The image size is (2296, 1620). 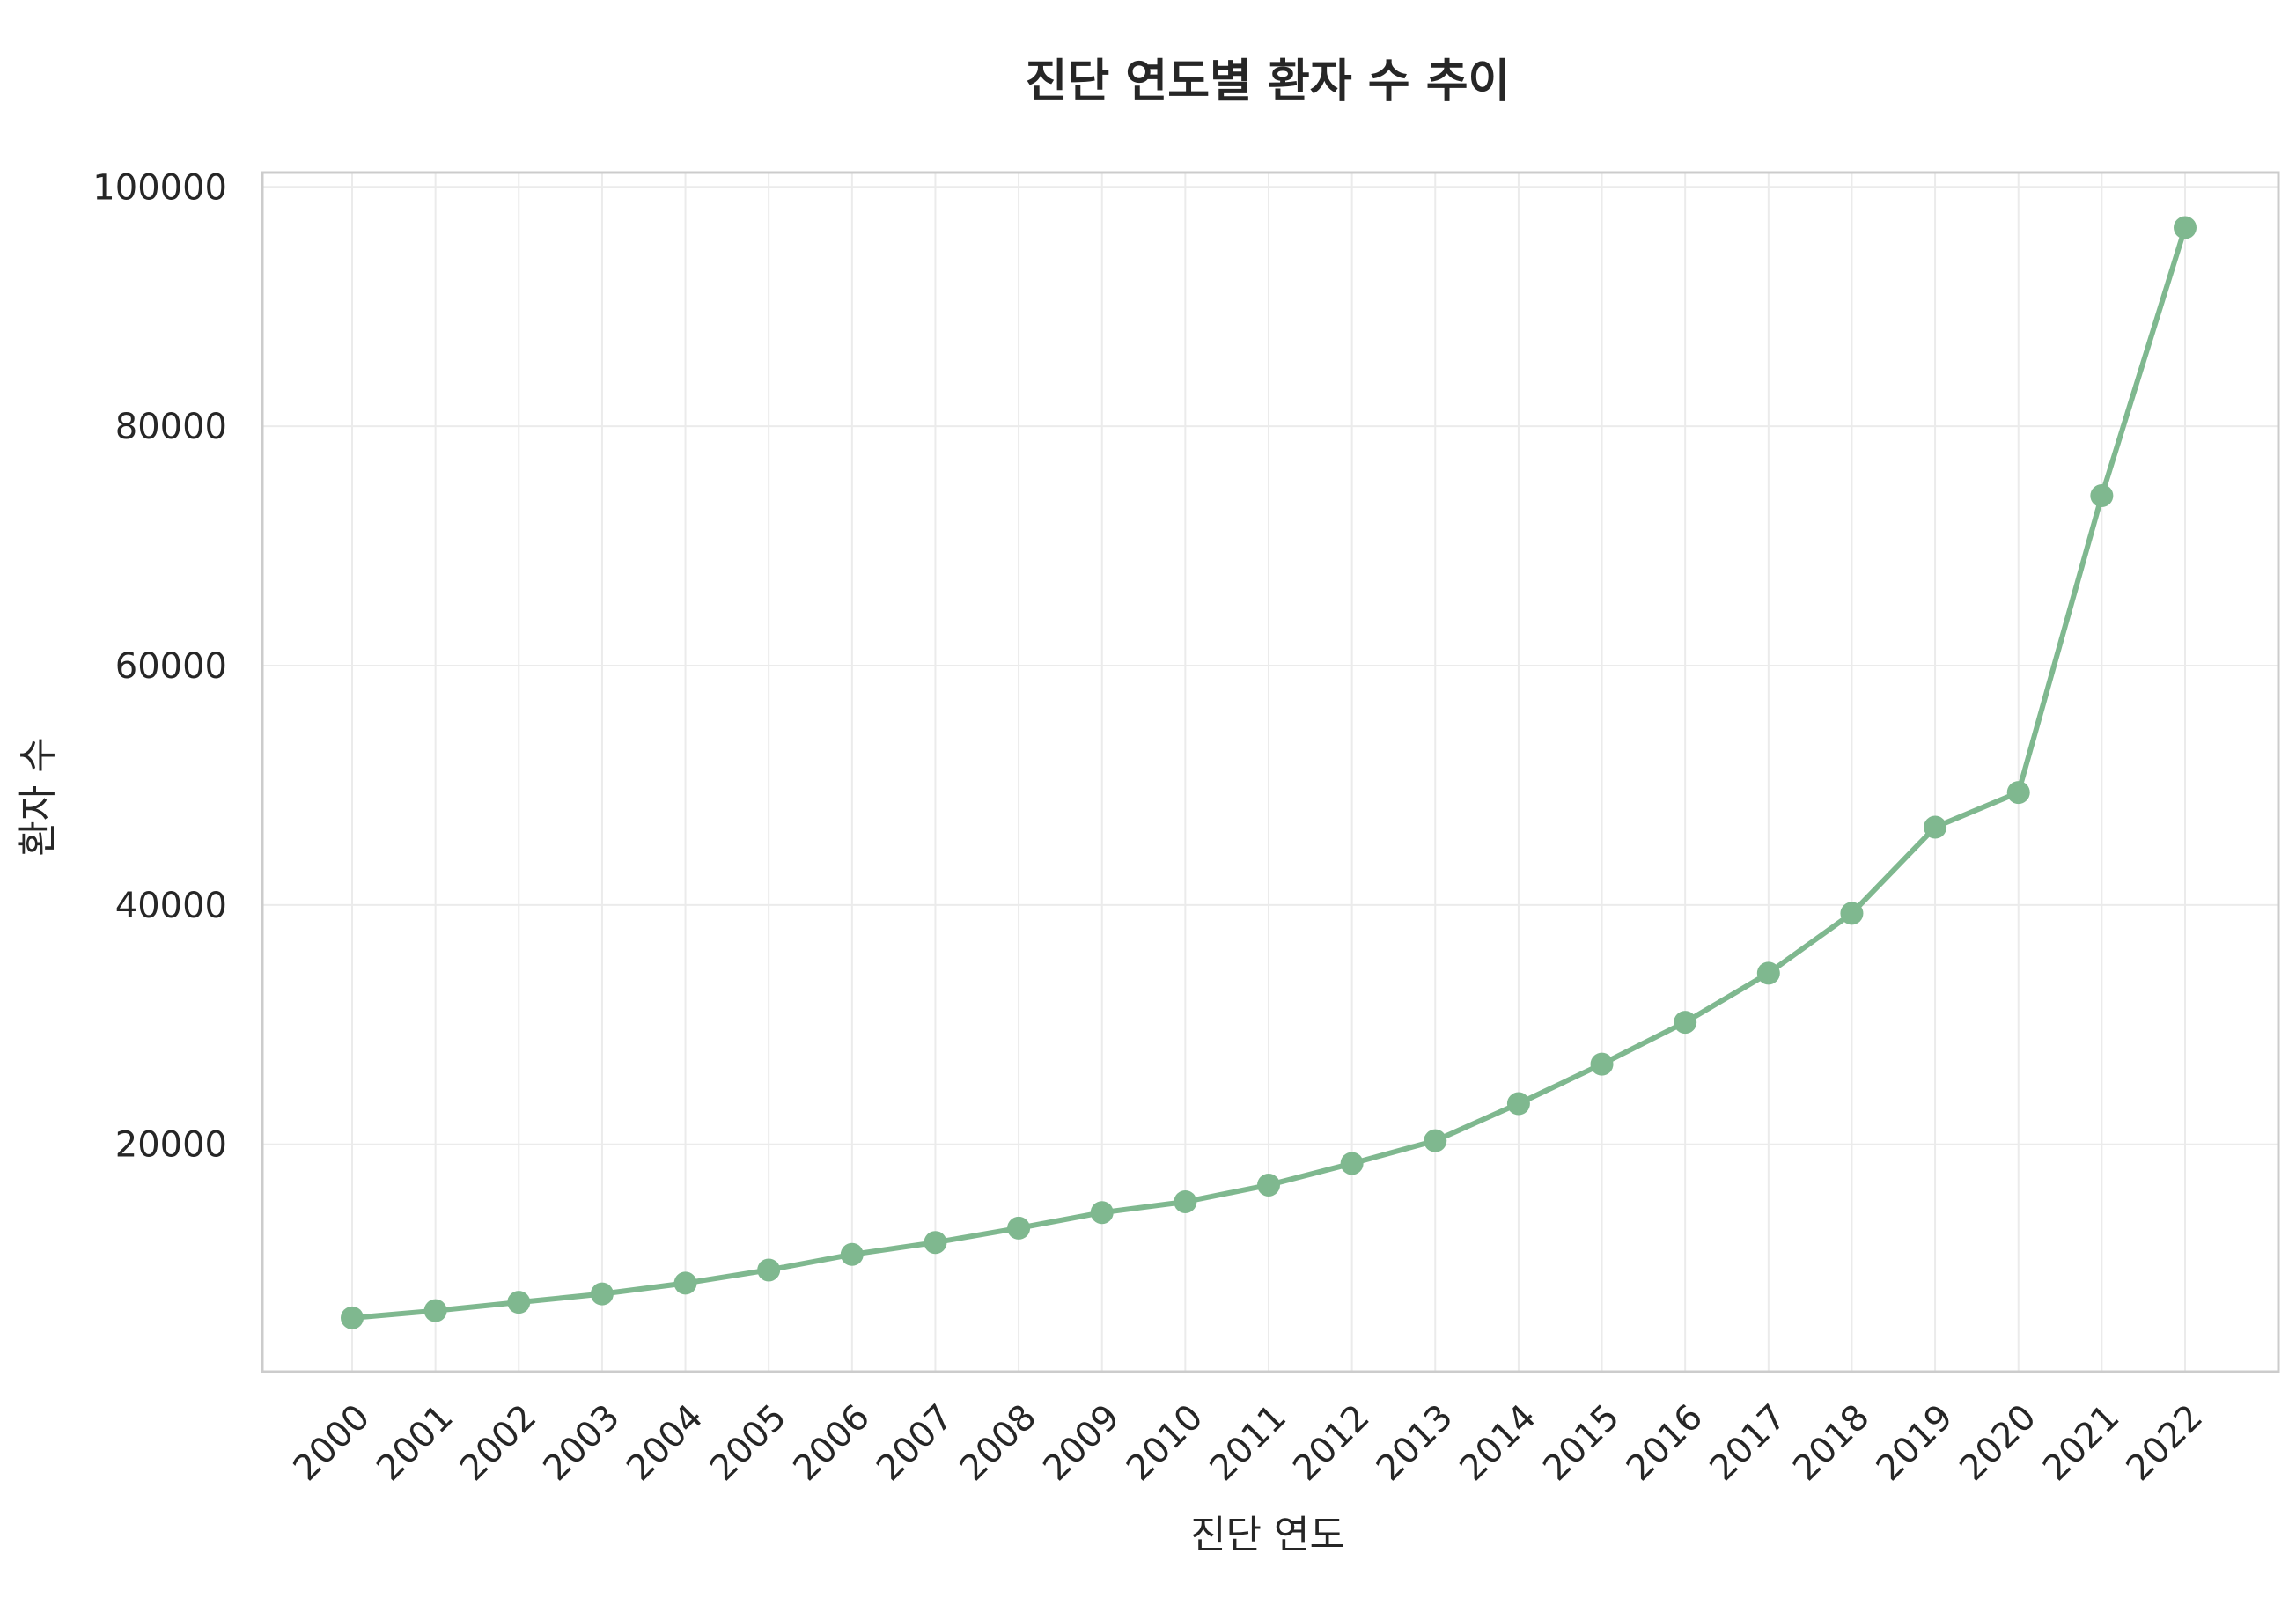 What do you see at coordinates (1165, 1443) in the screenshot?
I see `x-tick-label: 2010` at bounding box center [1165, 1443].